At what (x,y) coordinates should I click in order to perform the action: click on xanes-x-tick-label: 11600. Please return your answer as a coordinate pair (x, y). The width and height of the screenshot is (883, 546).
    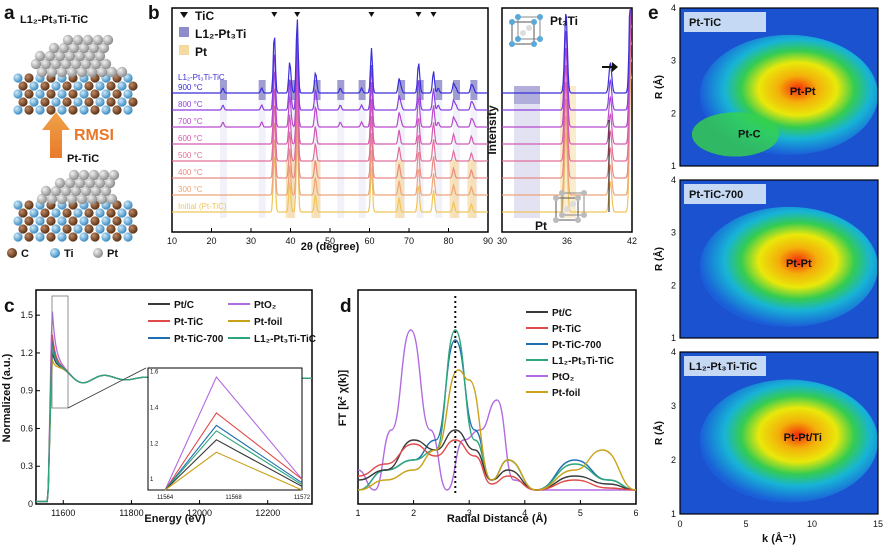
    Looking at the image, I should click on (63, 513).